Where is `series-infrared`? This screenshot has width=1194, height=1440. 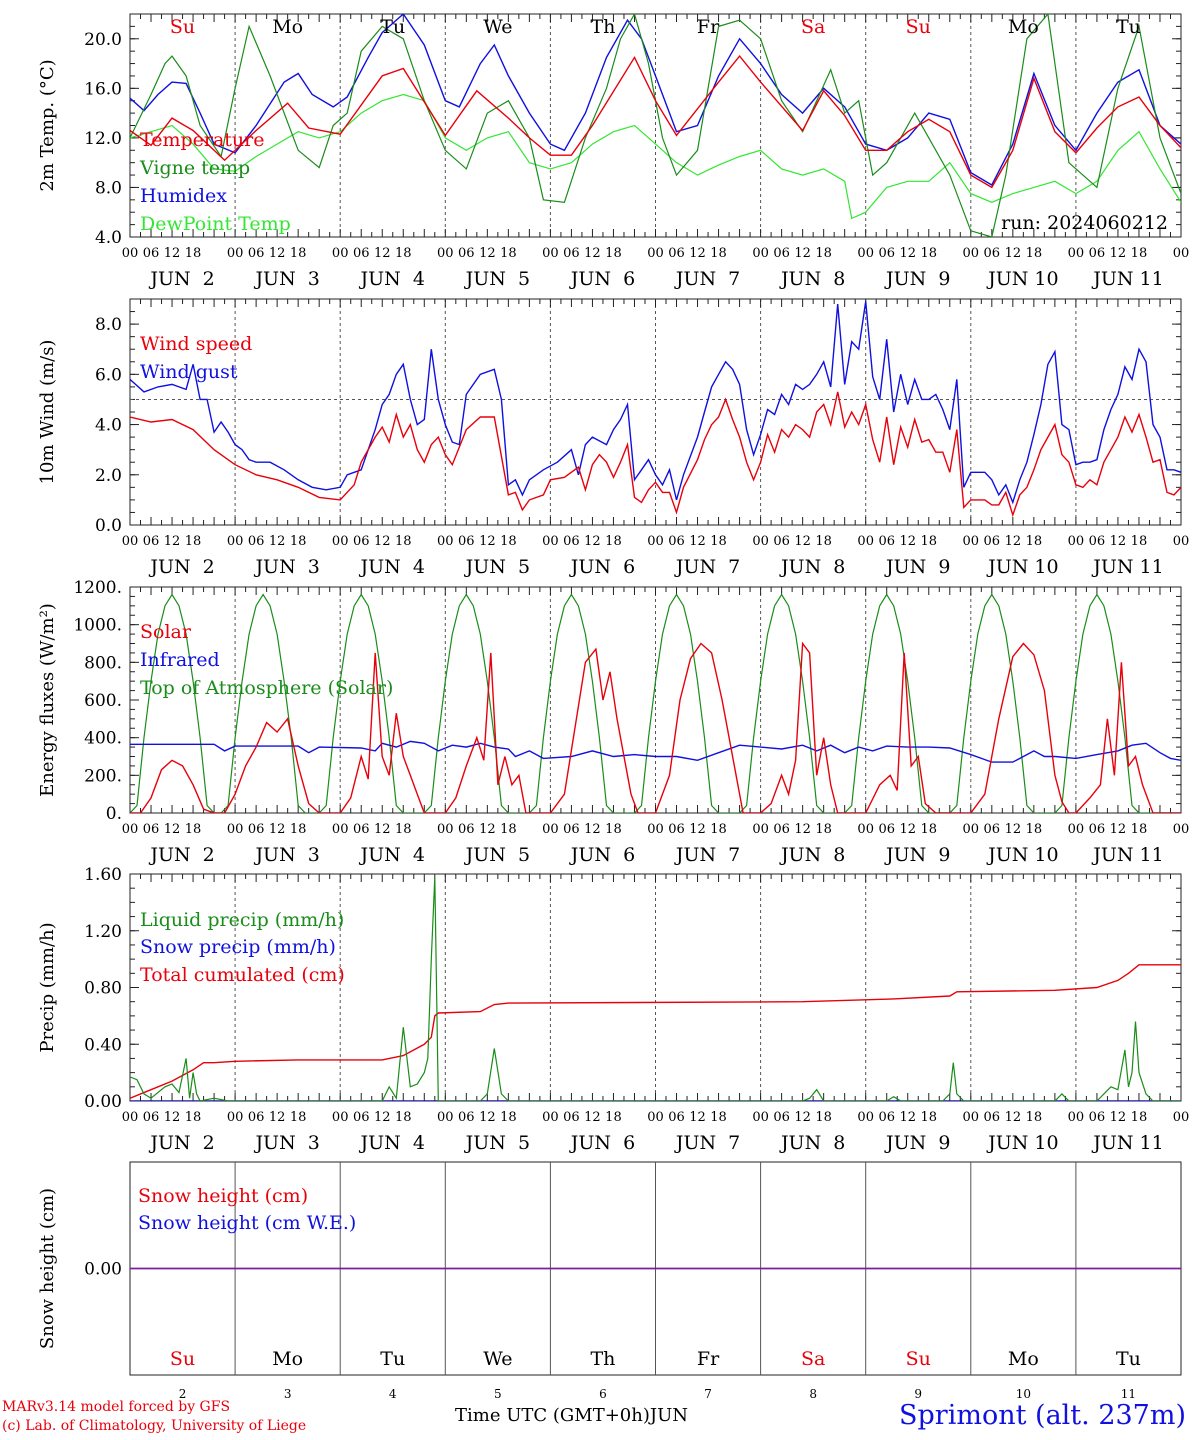 series-infrared is located at coordinates (655, 751).